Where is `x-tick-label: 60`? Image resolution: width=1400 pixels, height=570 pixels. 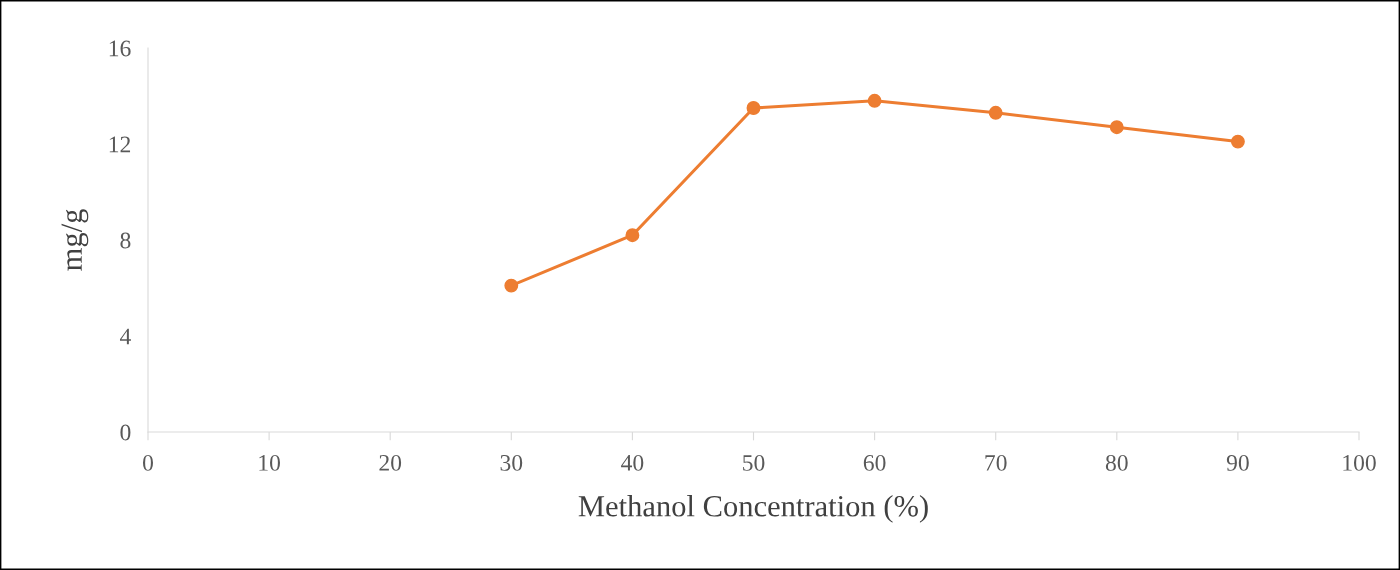 x-tick-label: 60 is located at coordinates (874, 462).